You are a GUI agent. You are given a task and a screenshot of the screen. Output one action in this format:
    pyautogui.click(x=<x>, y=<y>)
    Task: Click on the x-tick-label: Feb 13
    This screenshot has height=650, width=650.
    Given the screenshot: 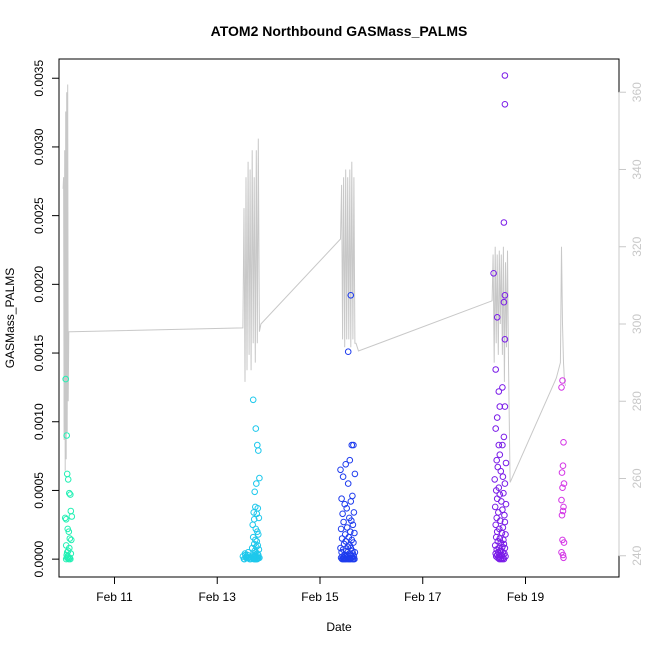 What is the action you would take?
    pyautogui.click(x=218, y=597)
    